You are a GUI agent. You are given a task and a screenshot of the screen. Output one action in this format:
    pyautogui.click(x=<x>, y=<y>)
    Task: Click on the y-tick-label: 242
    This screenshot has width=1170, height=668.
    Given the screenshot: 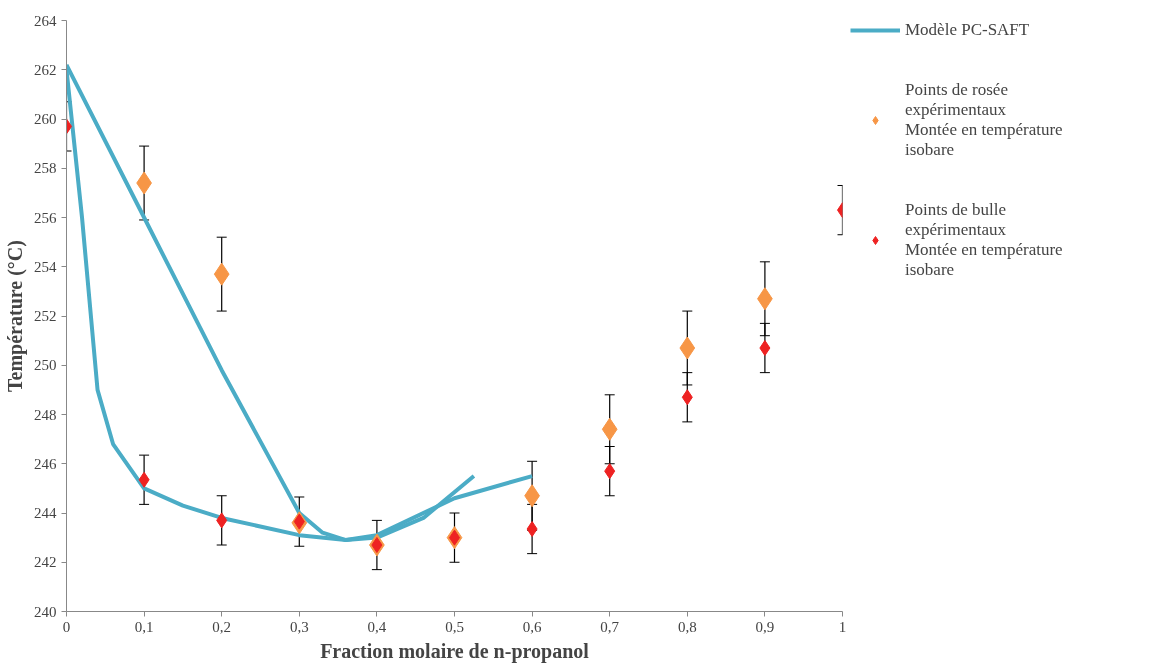 What is the action you would take?
    pyautogui.click(x=45, y=562)
    